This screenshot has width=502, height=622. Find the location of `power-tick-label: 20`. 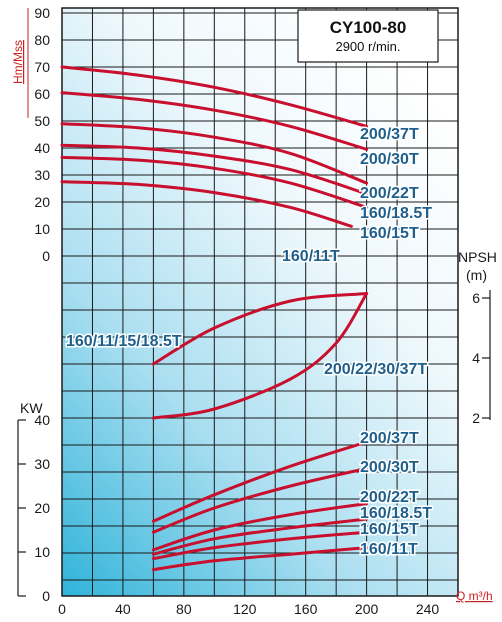

power-tick-label: 20 is located at coordinates (42, 508).